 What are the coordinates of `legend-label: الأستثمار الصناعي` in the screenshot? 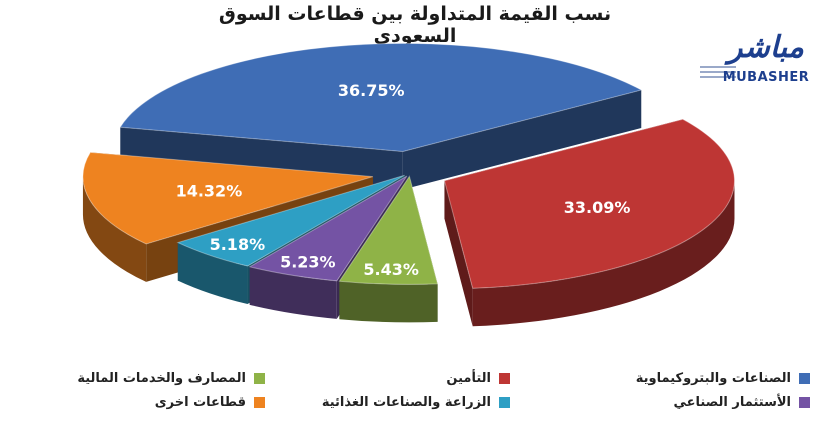 It's located at (732, 402).